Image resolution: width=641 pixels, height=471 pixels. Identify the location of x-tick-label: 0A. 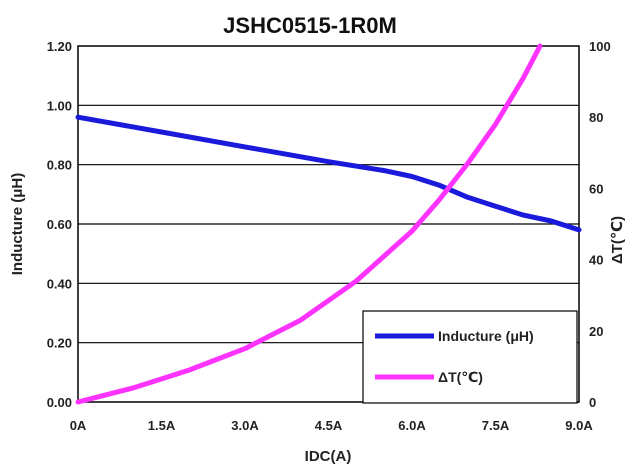
(78, 425).